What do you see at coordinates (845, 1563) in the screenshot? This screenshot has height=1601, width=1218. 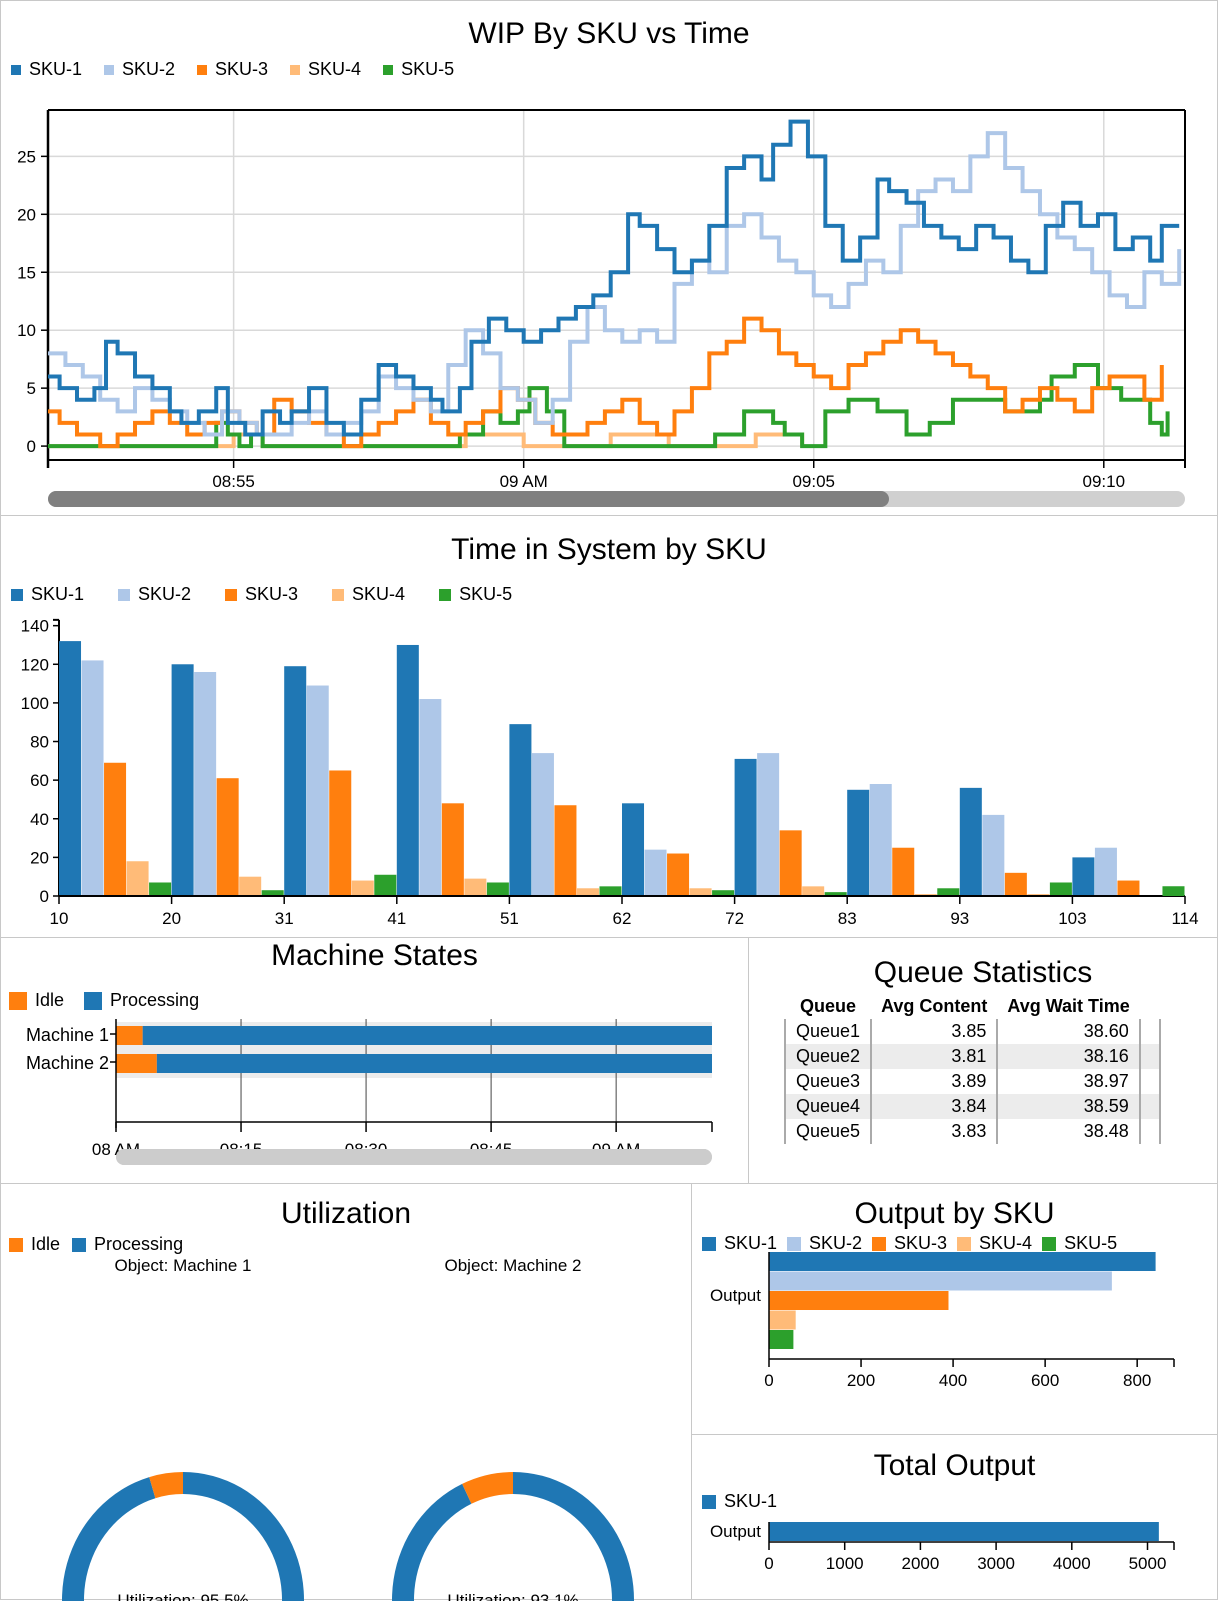 I see `x-tick-label: 1000` at bounding box center [845, 1563].